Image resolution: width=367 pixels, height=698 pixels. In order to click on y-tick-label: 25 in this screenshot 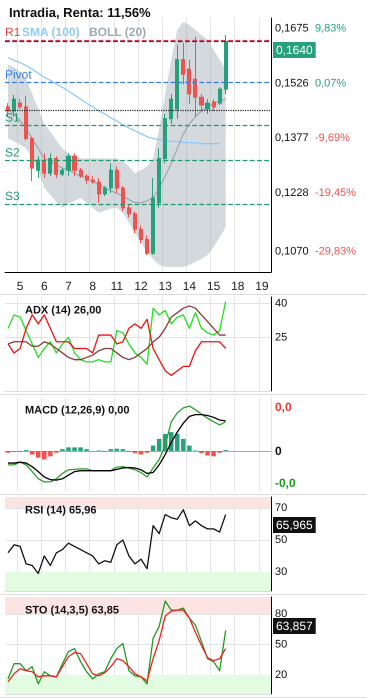, I will do `click(281, 337)`.